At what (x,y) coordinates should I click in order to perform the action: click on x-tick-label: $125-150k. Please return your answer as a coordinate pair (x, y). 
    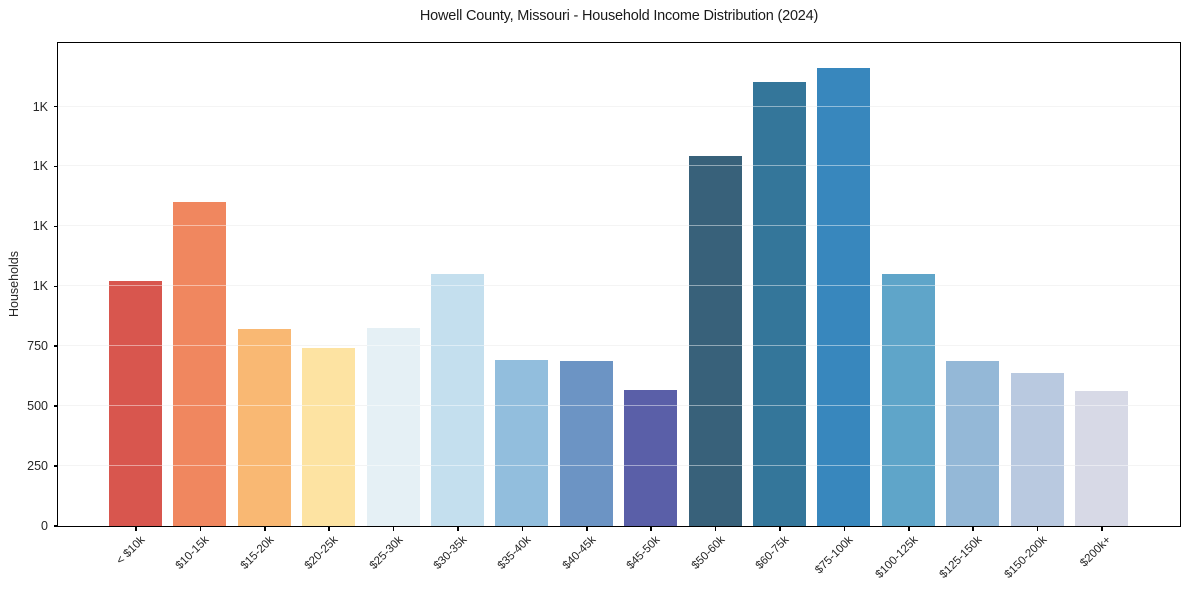
    Looking at the image, I should click on (961, 557).